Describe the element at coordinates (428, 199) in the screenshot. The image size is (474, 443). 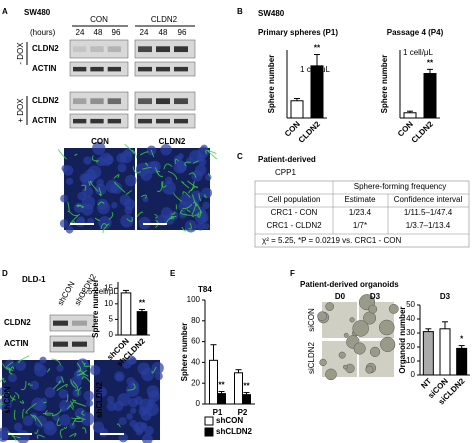
I see `table-header: Confidence interval` at that location.